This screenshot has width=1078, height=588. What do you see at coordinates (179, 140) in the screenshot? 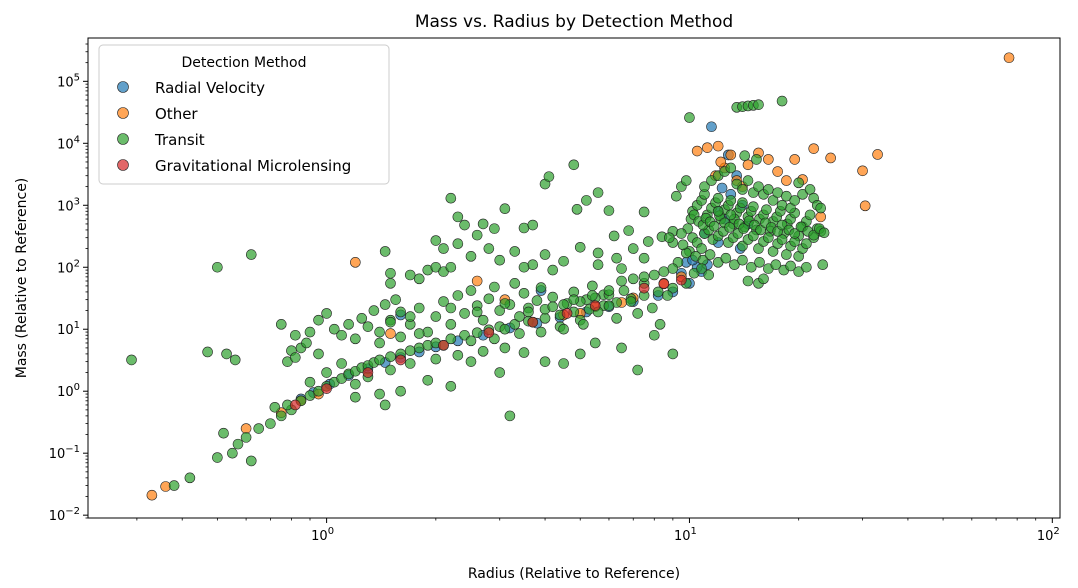
I see `legend-label: Transit` at bounding box center [179, 140].